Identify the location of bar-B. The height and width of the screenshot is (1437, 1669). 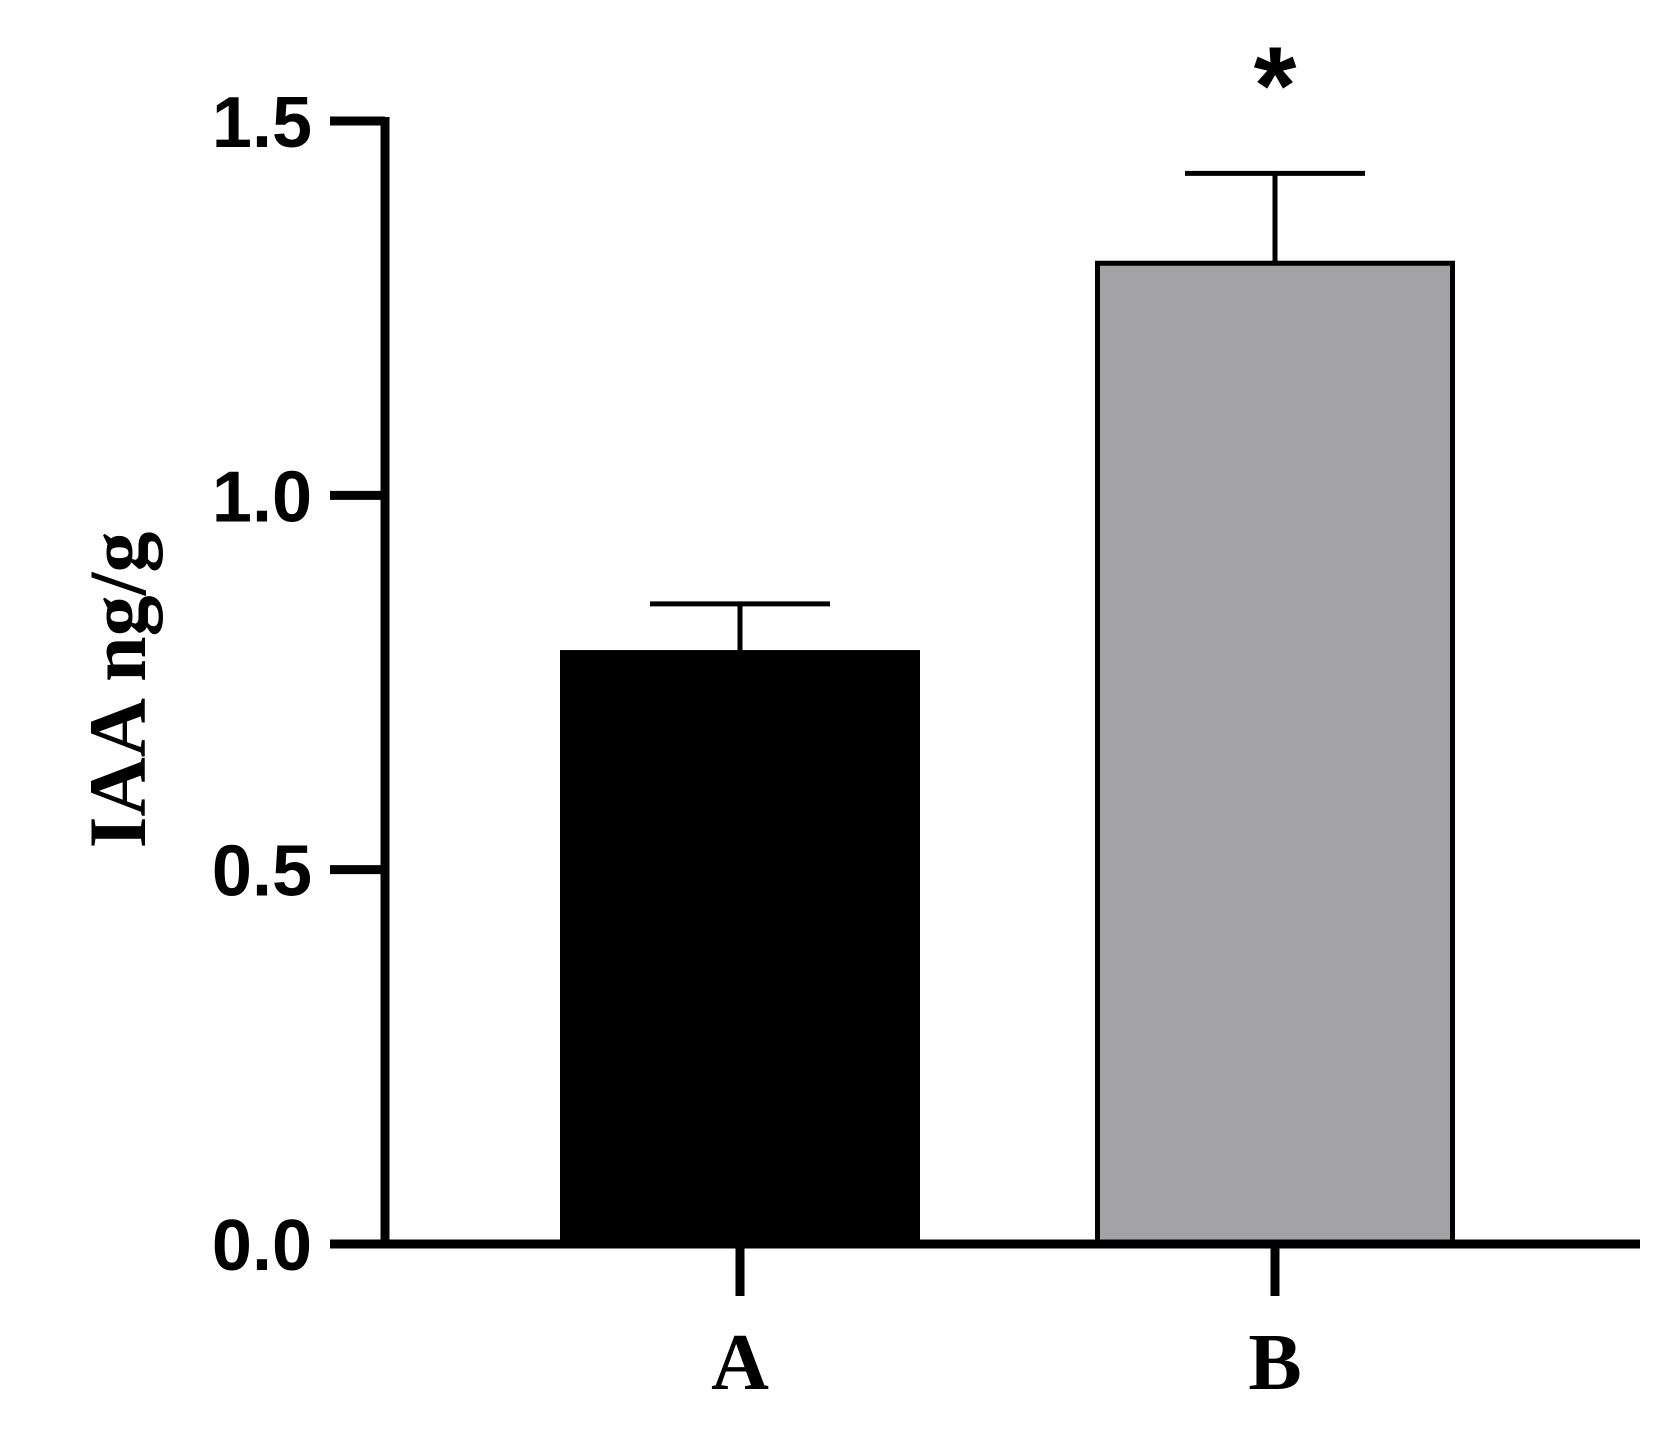
(1275, 753).